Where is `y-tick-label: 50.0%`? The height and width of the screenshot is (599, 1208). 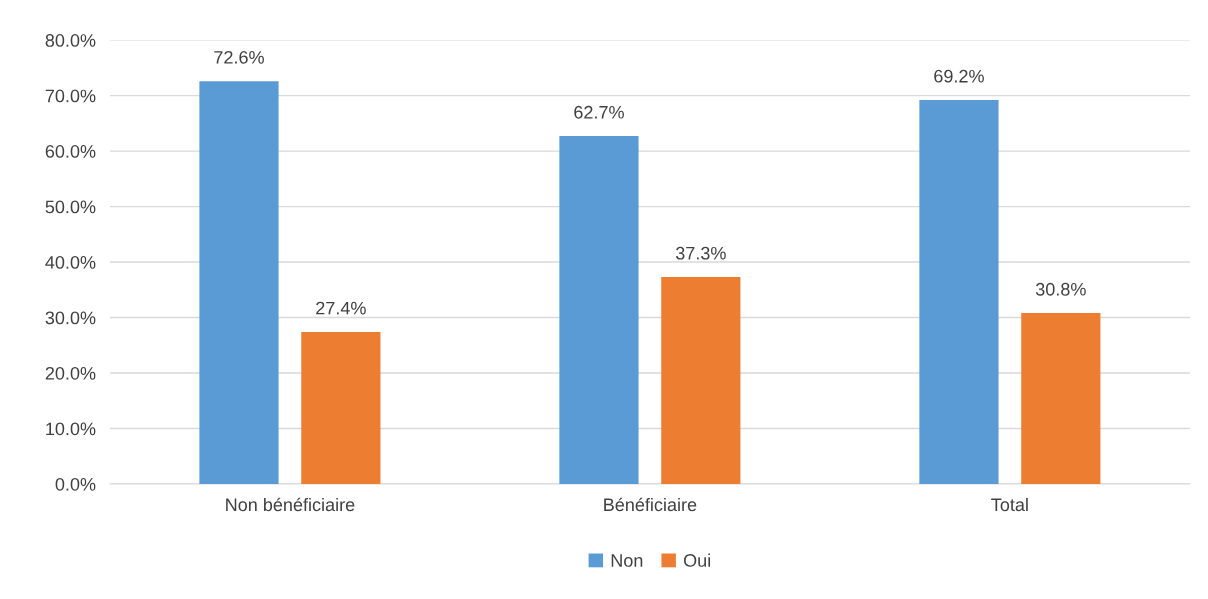 y-tick-label: 50.0% is located at coordinates (70, 207).